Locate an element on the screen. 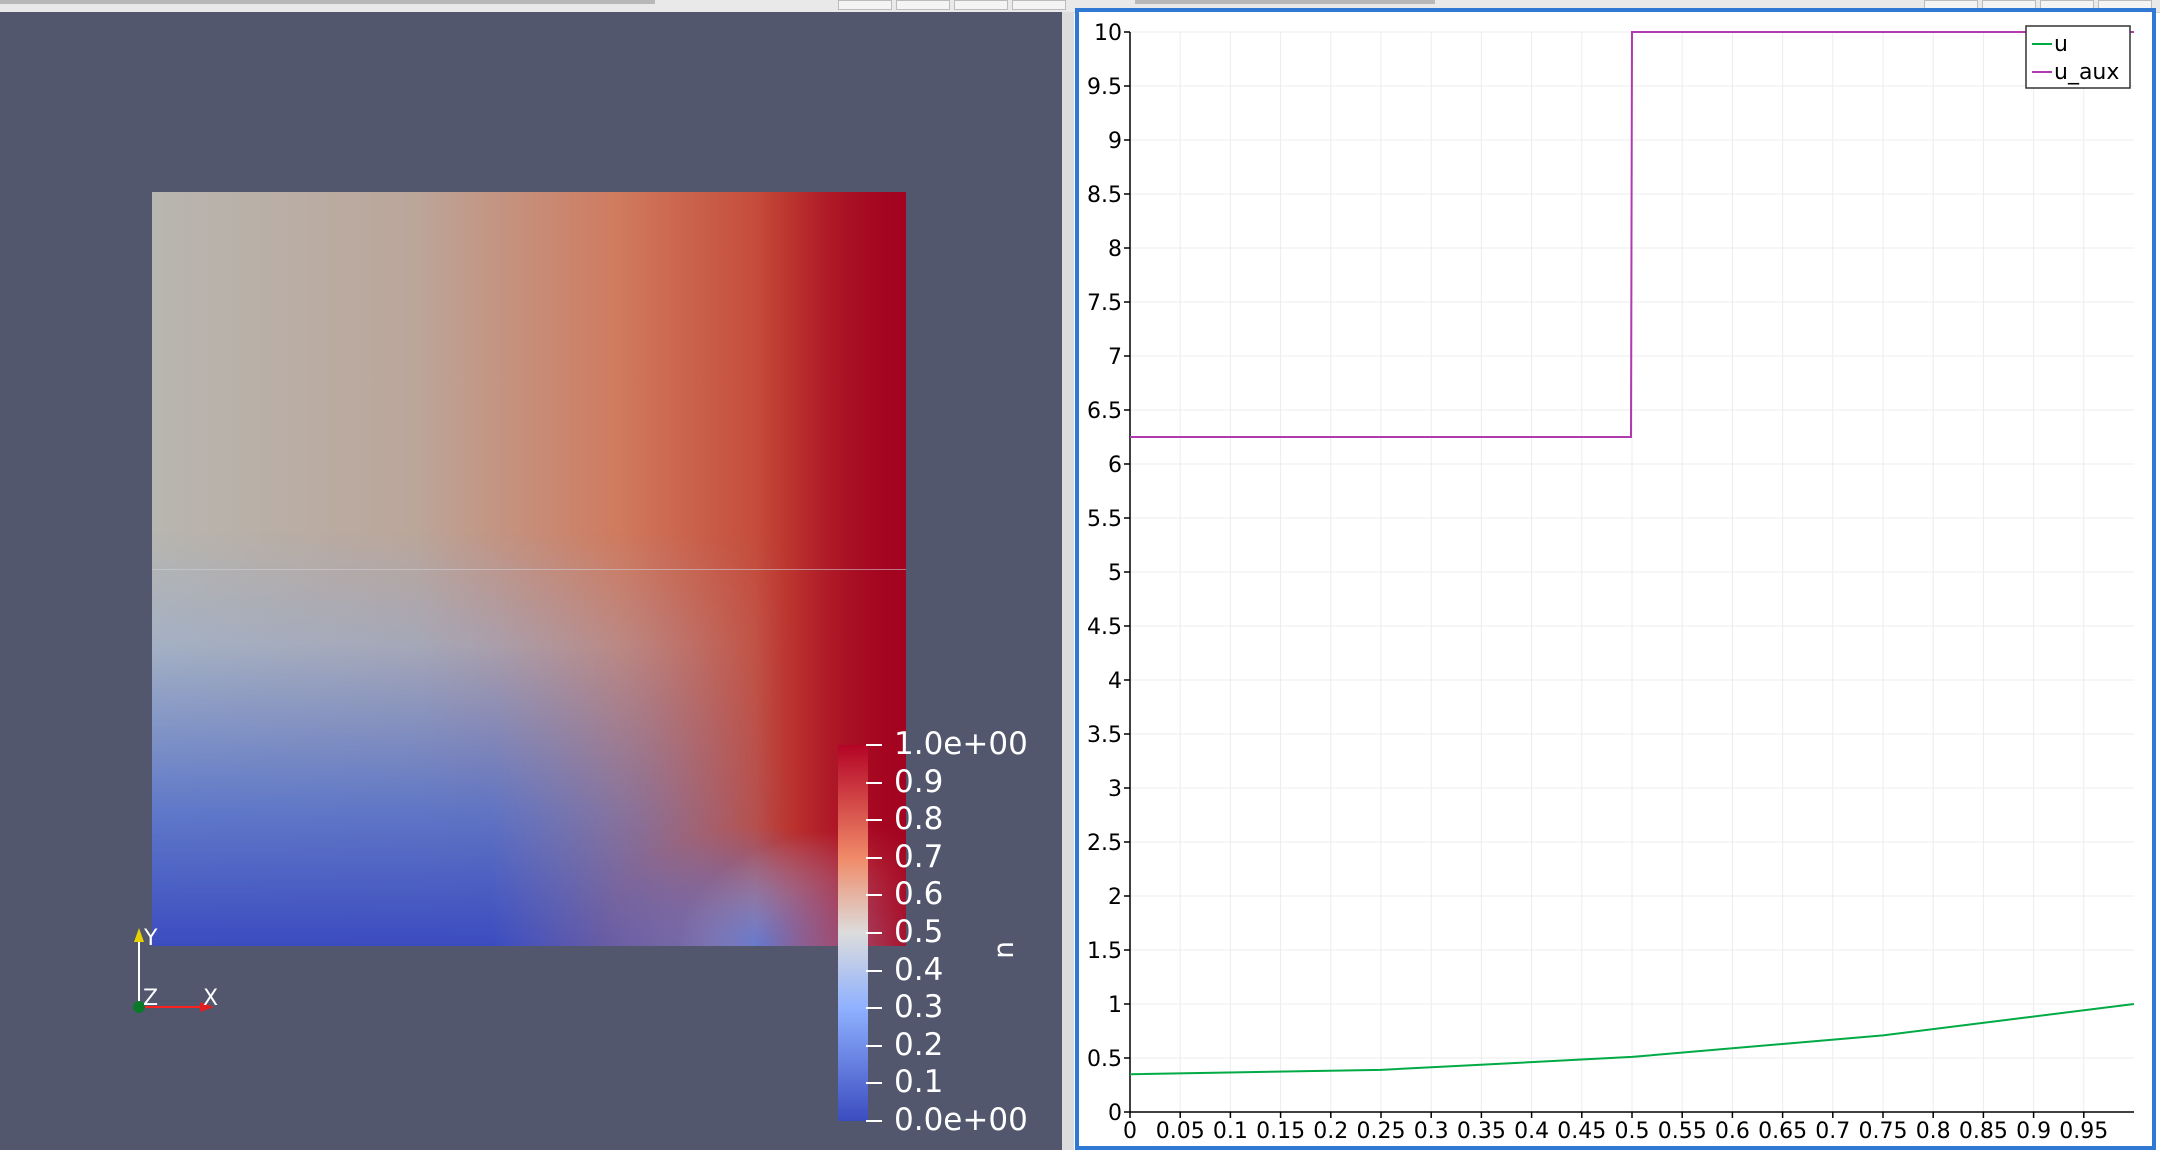 This screenshot has width=2160, height=1150. x-tick-label: 0.7 is located at coordinates (1832, 1131).